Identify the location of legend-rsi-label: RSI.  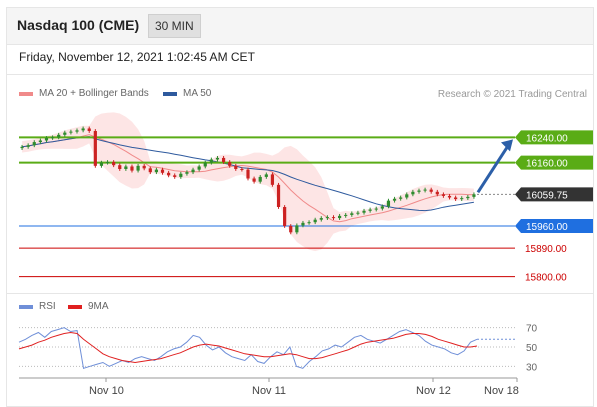
(47, 306).